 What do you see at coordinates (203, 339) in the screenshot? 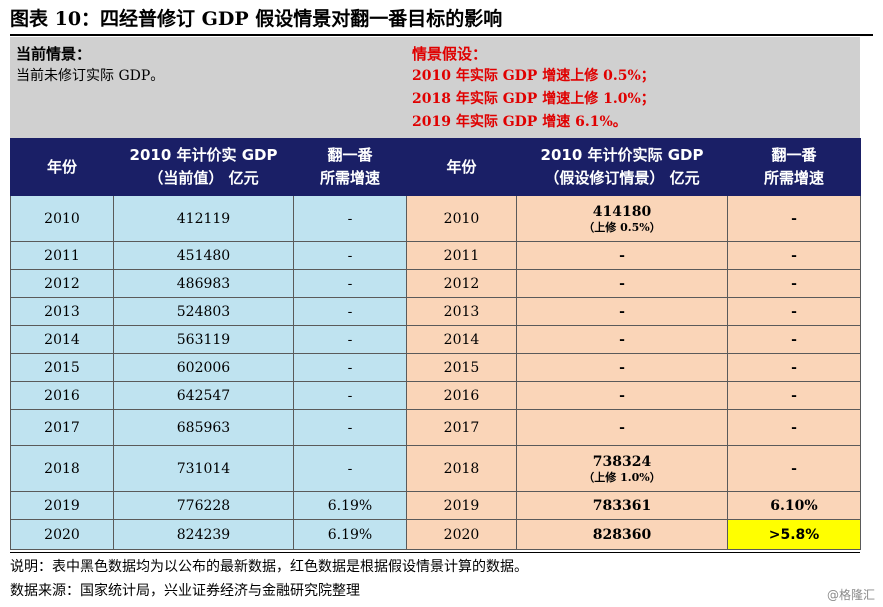
I see `gdp-current-cell: 563119` at bounding box center [203, 339].